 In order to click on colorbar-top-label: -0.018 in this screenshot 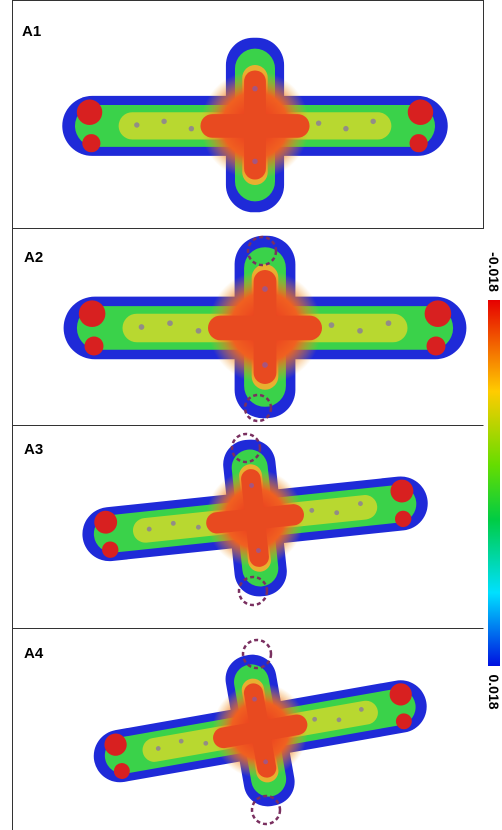, I will do `click(494, 272)`.